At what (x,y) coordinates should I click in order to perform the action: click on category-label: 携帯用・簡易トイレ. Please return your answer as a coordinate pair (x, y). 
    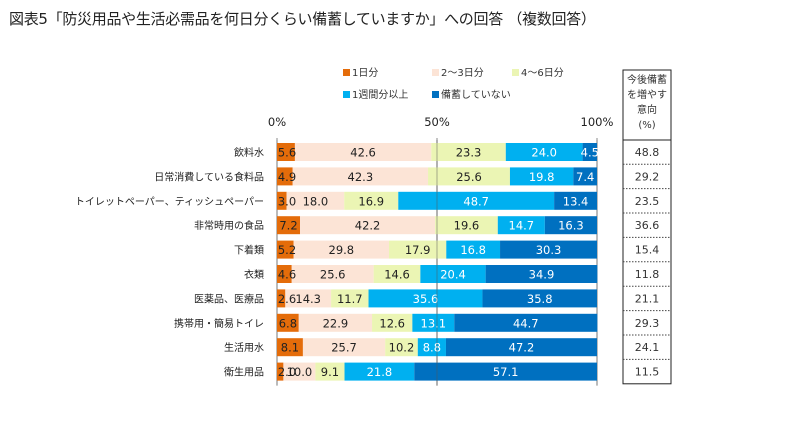
    Looking at the image, I should click on (219, 323).